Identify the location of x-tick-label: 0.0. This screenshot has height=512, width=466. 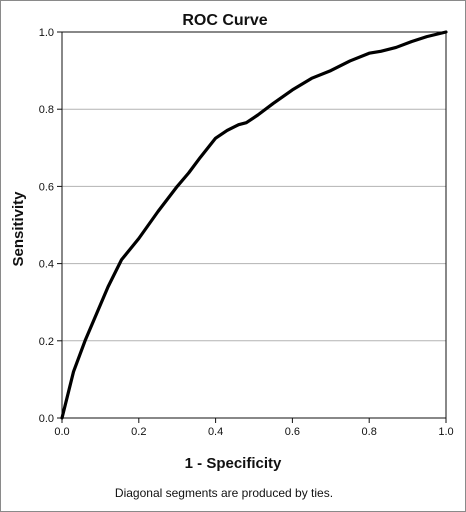
(61, 432).